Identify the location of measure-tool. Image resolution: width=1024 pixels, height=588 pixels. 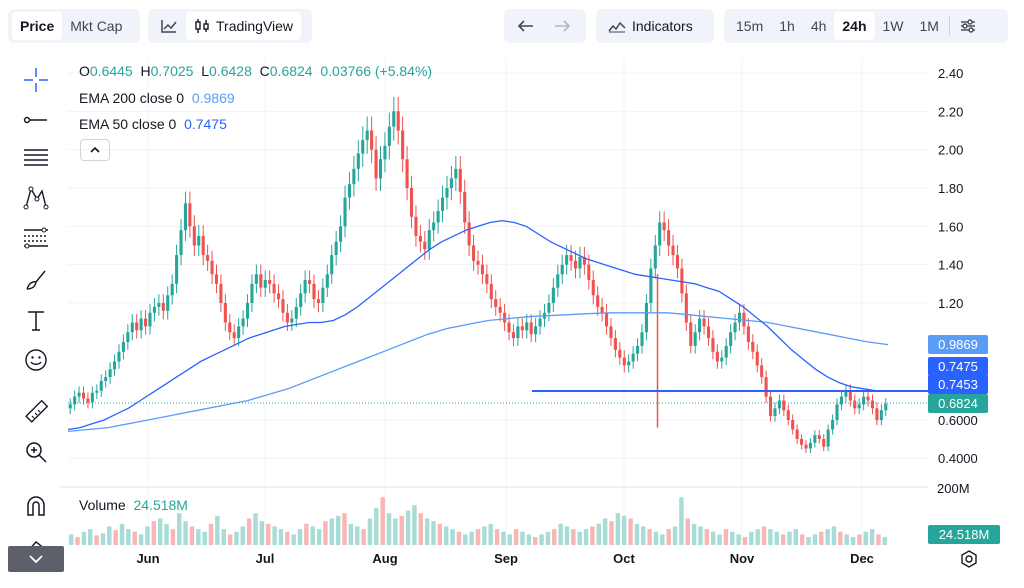
(36, 412).